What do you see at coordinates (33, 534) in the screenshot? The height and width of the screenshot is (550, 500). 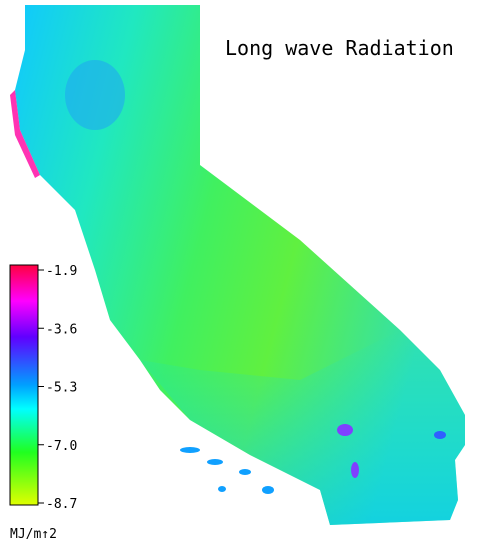 I see `unit-label: MJ/m↑2` at bounding box center [33, 534].